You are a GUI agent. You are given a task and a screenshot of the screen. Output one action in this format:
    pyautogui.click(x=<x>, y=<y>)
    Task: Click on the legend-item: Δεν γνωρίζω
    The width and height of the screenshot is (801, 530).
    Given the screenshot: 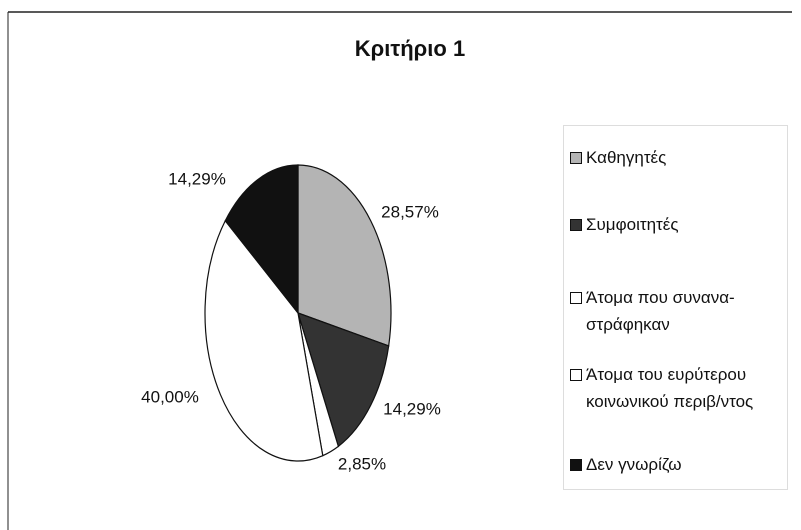 What is the action you would take?
    pyautogui.click(x=679, y=464)
    